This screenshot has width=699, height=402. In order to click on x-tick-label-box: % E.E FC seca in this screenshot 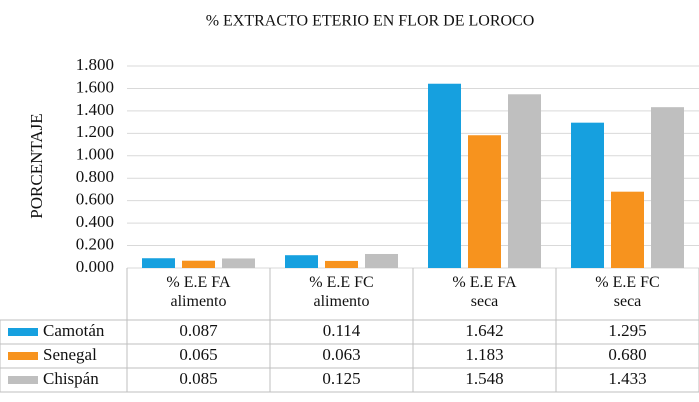, I will do `click(627, 292)`.